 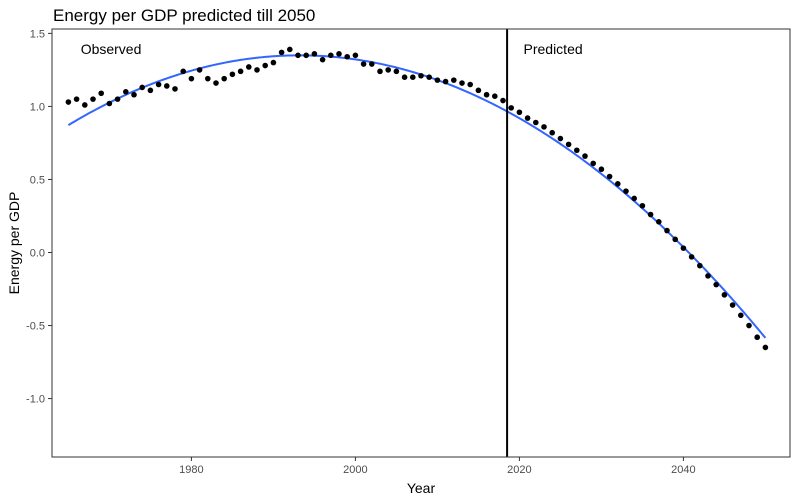 I want to click on y-tick-label: -0.5, so click(x=35, y=327).